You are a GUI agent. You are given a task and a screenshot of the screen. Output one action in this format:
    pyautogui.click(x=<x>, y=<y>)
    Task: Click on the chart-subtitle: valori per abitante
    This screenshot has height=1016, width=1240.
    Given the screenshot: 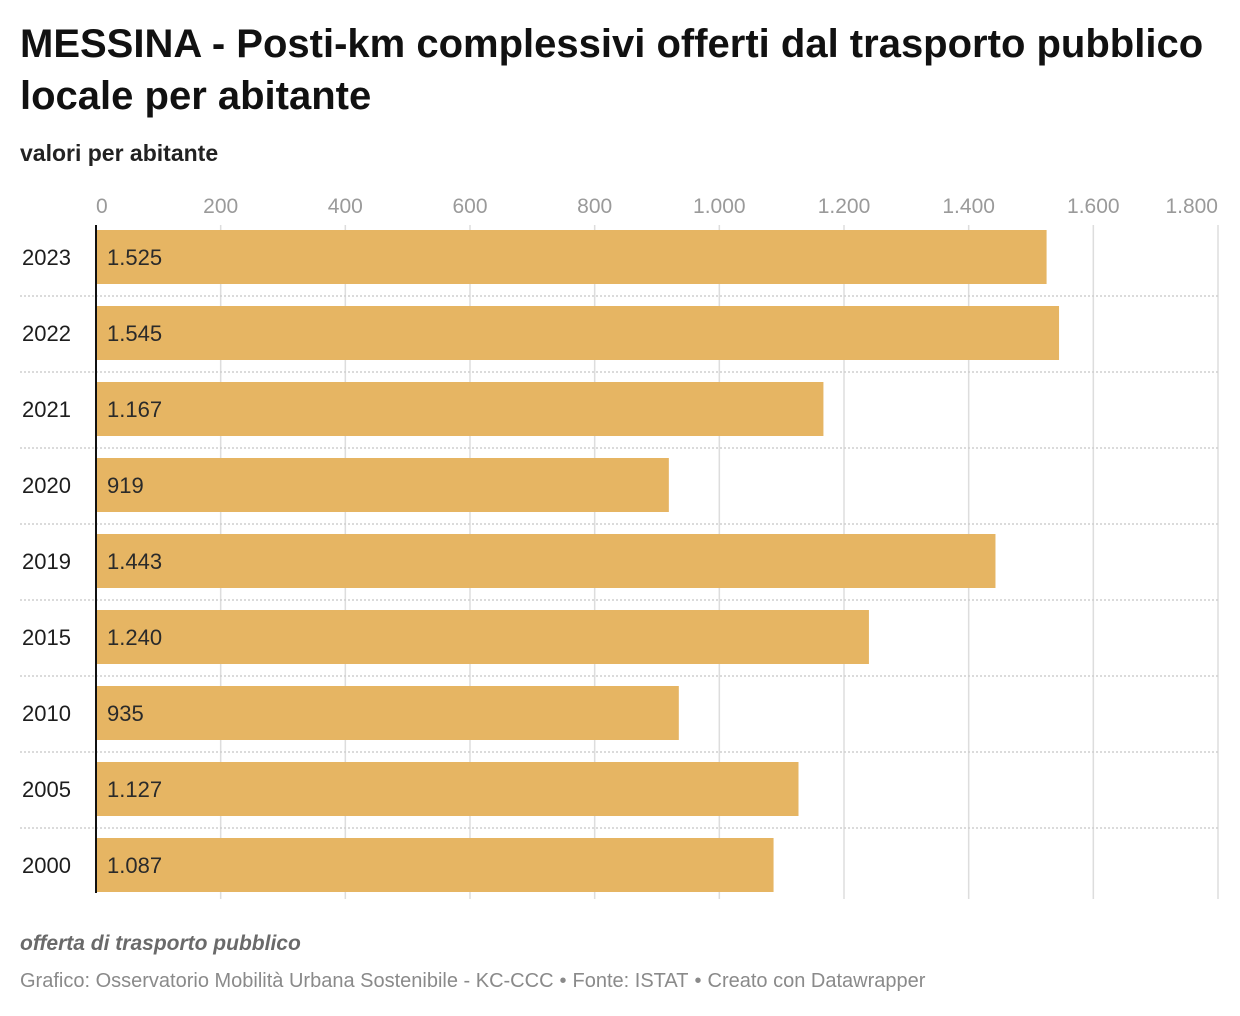 What is the action you would take?
    pyautogui.click(x=119, y=153)
    